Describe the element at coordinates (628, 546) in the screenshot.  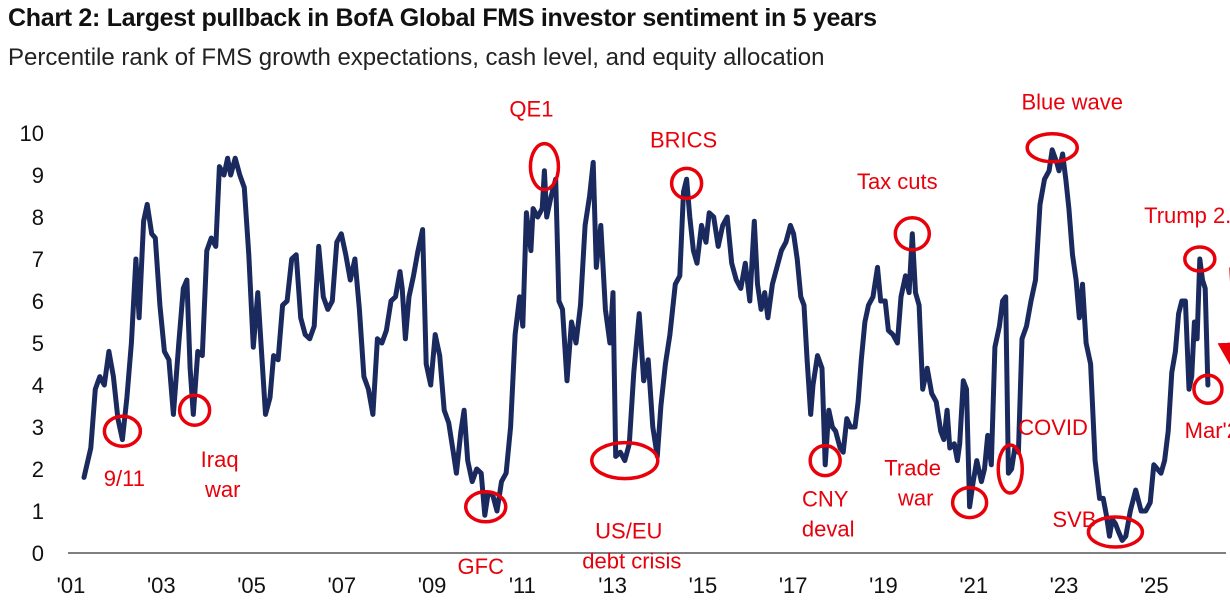
I see `annotation-label: US/EU debt crisis` at that location.